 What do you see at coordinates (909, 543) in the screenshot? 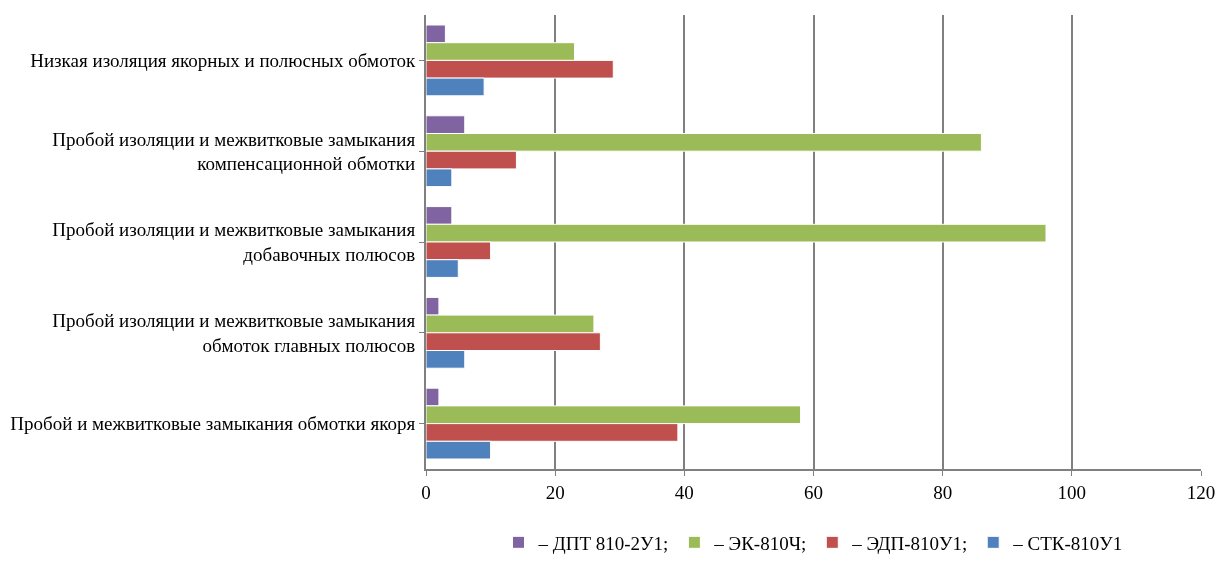
I see `legend-label: – ЭДП-810У1;` at bounding box center [909, 543].